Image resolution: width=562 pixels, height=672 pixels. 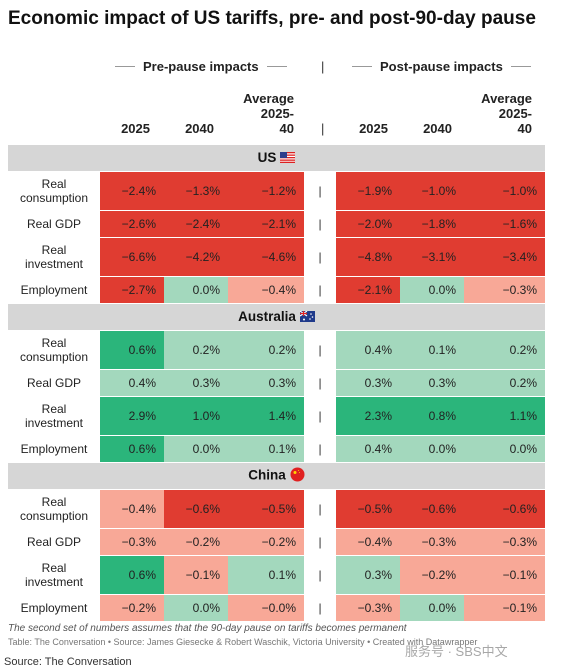 I want to click on pre-value-cell: 1.4%, so click(x=266, y=416).